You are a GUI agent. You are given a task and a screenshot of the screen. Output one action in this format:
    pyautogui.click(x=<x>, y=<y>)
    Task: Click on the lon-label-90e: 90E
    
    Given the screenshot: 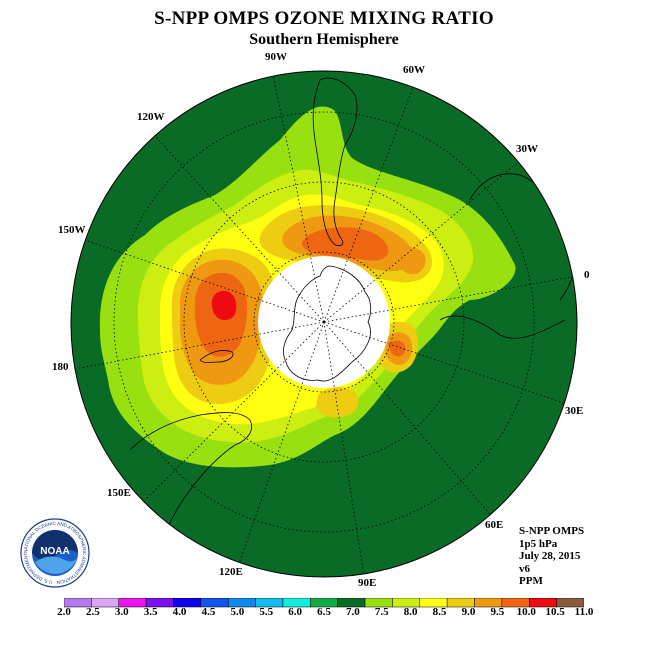 What is the action you would take?
    pyautogui.click(x=367, y=583)
    